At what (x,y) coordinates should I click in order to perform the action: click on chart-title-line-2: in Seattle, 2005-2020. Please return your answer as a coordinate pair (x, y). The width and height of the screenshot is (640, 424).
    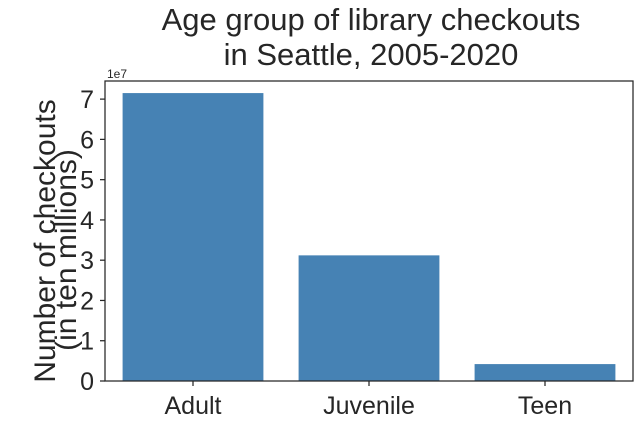
    Looking at the image, I should click on (371, 54).